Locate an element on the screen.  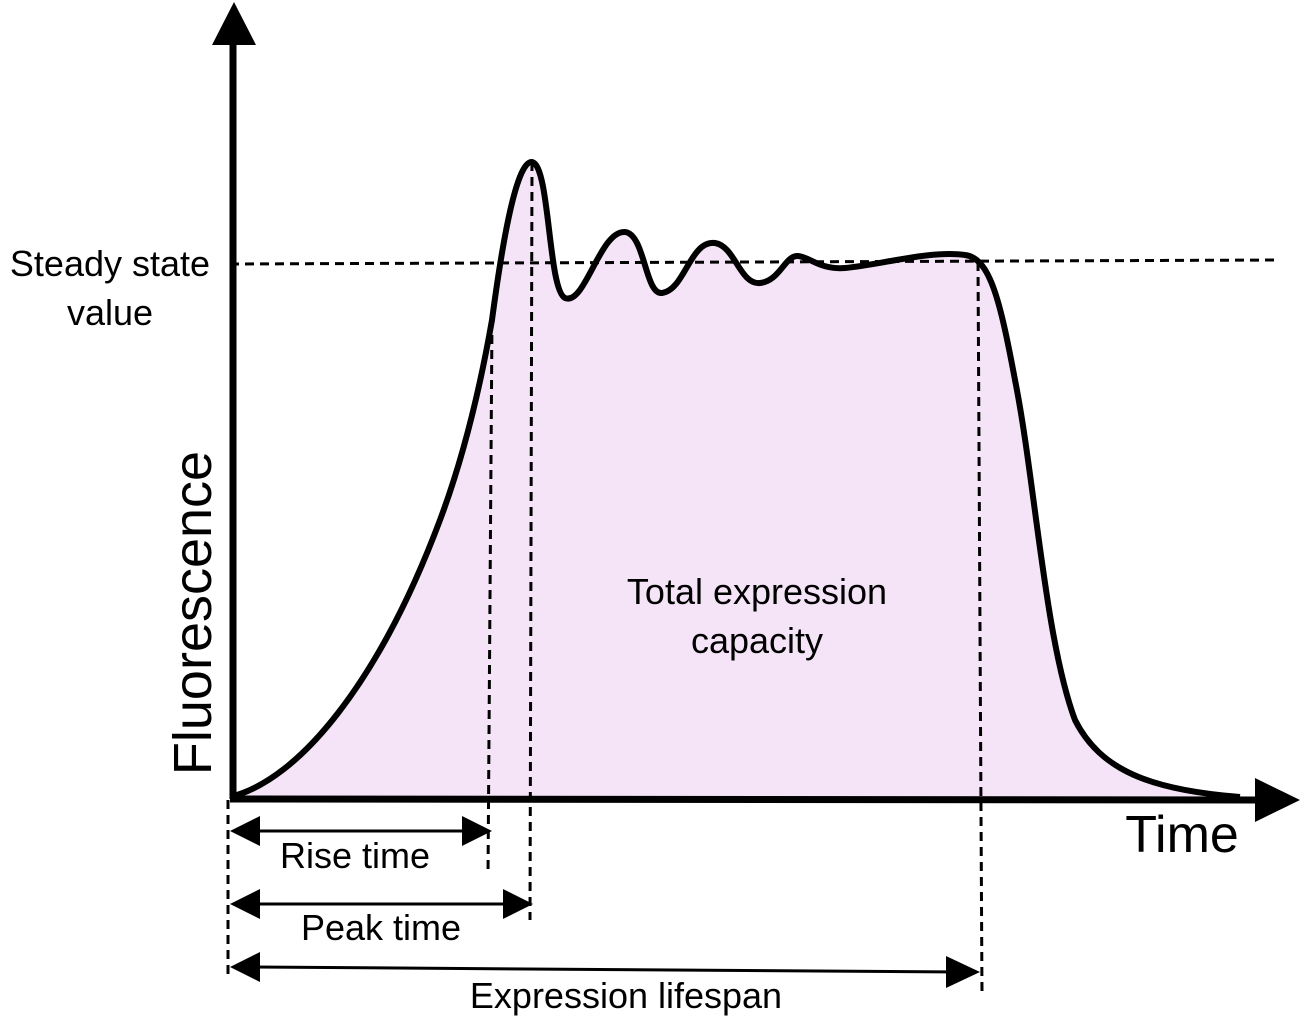
area-label: capacity is located at coordinates (757, 640).